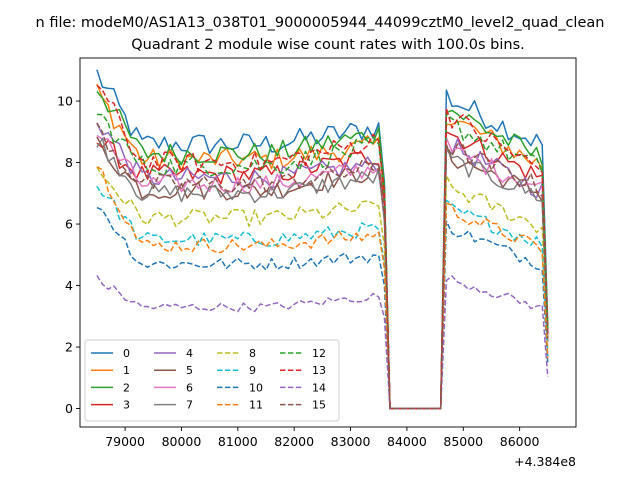 The image size is (640, 480). What do you see at coordinates (69, 408) in the screenshot?
I see `y-tick-label: 0` at bounding box center [69, 408].